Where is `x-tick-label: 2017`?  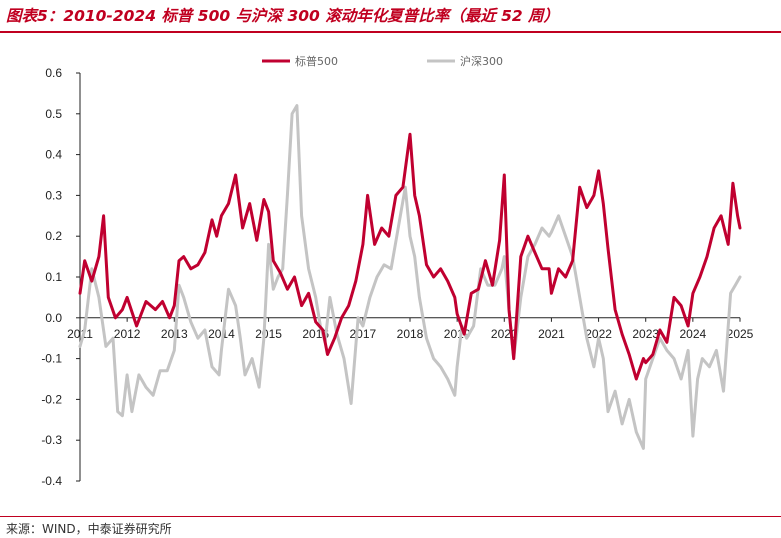
x-tick-label: 2017 is located at coordinates (363, 334).